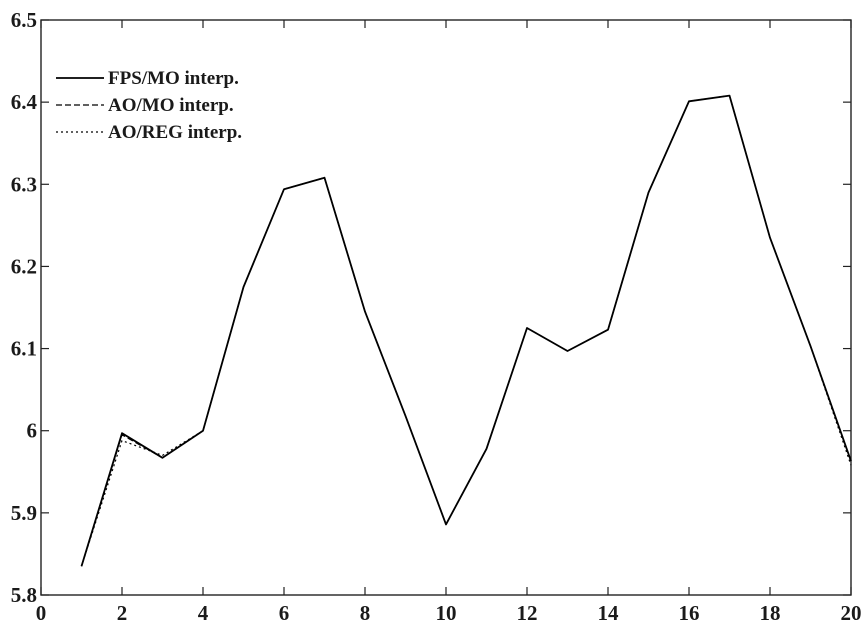 This screenshot has height=629, width=864. I want to click on x-tick-label: 12, so click(527, 613).